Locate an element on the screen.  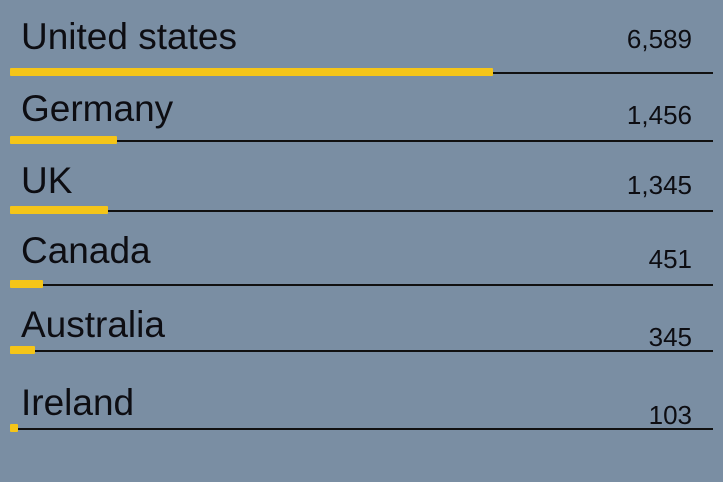
category-label: Canada is located at coordinates (86, 250).